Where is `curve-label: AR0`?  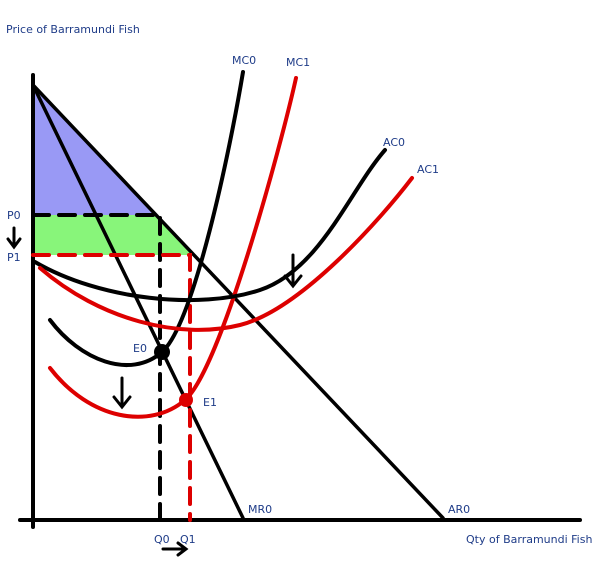 curve-label: AR0 is located at coordinates (459, 509).